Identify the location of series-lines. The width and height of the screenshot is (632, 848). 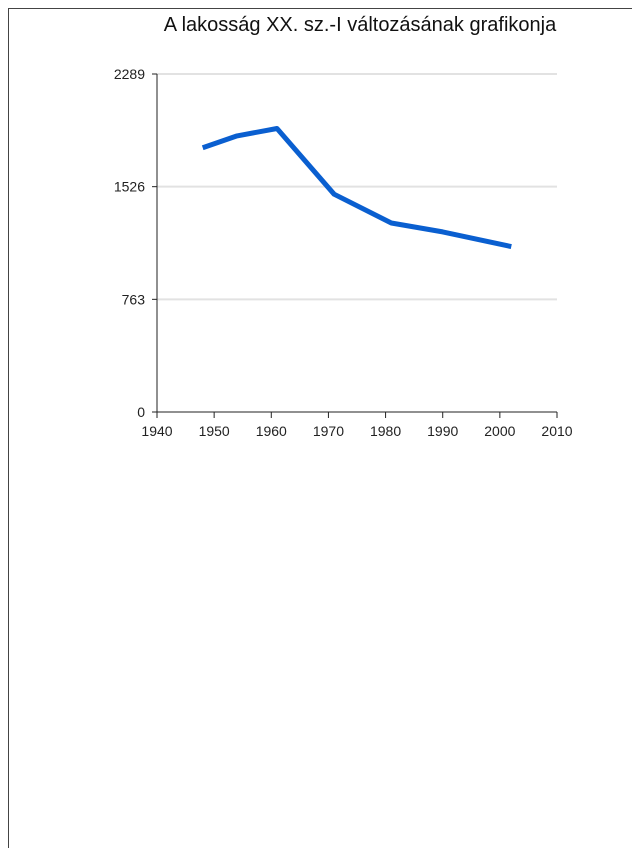
(356, 188).